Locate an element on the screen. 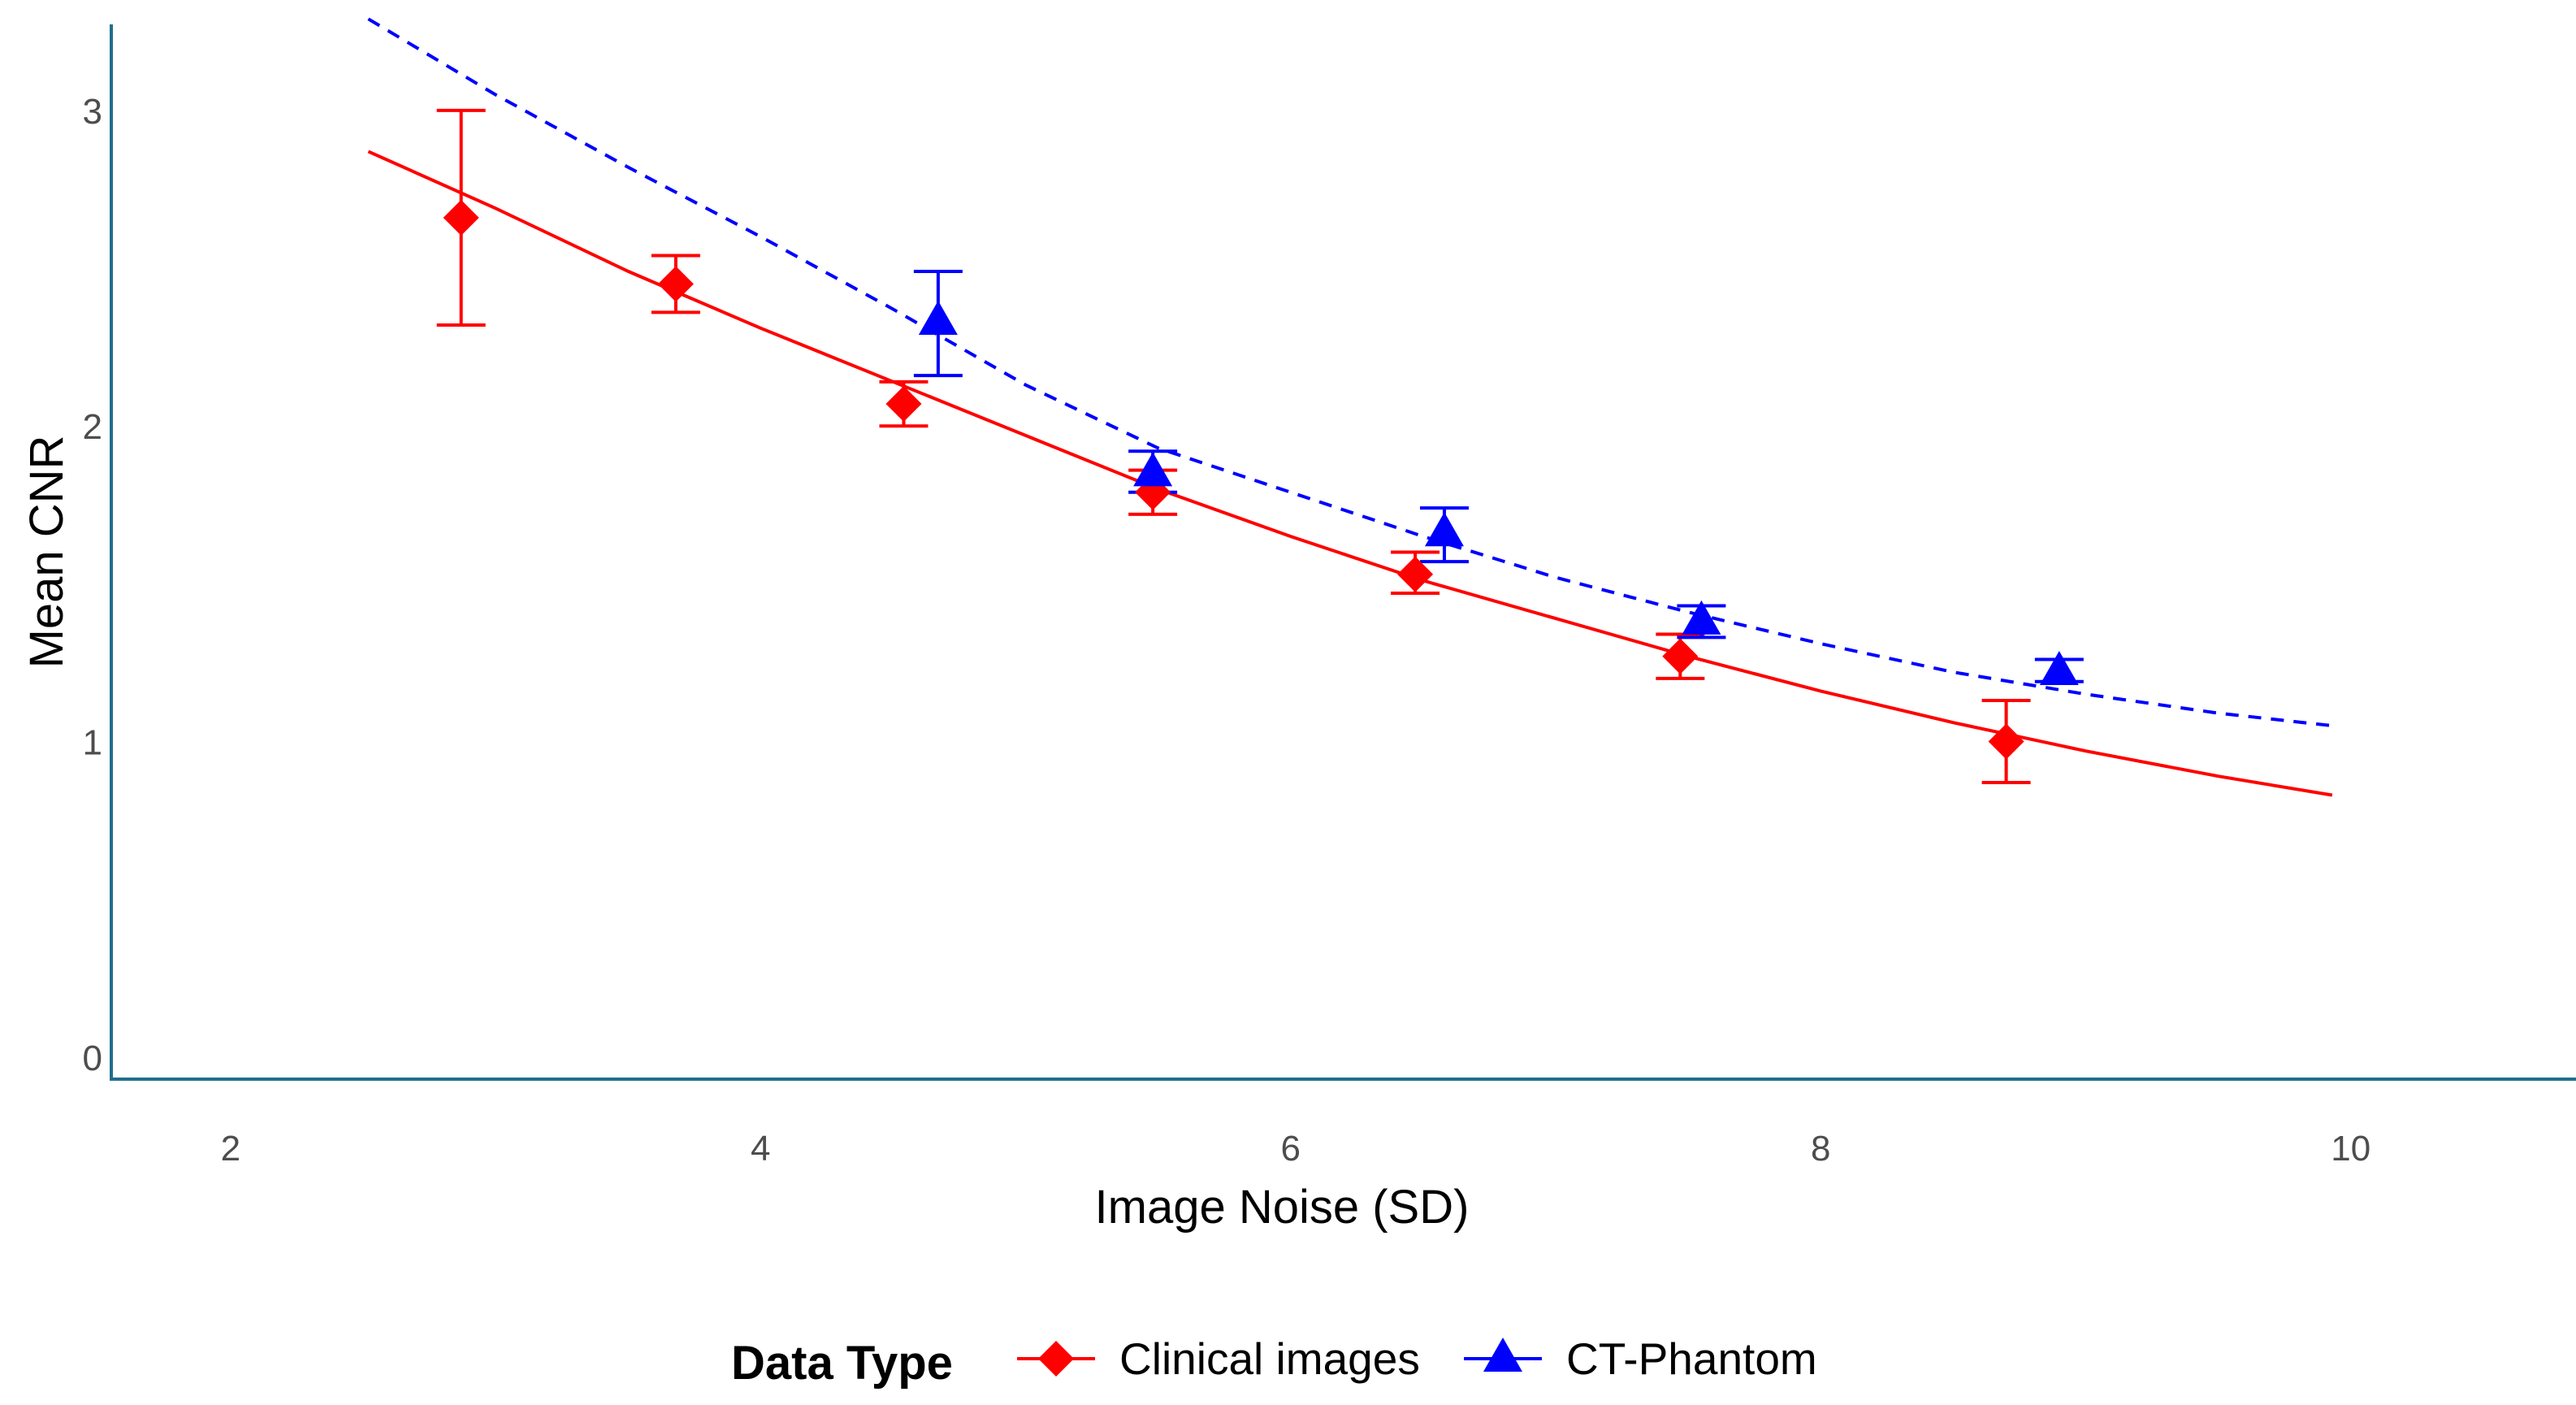 This screenshot has height=1405, width=2576. y-tick-label: 3 is located at coordinates (92, 112).